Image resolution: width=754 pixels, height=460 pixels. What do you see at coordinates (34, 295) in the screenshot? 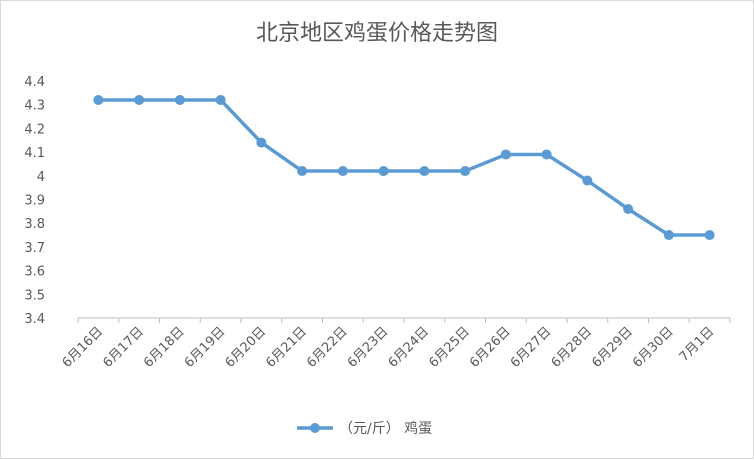
I see `y-tick-label: 3.5` at bounding box center [34, 295].